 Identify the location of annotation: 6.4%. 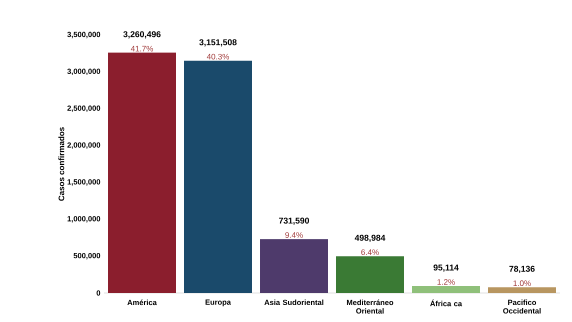
(370, 252).